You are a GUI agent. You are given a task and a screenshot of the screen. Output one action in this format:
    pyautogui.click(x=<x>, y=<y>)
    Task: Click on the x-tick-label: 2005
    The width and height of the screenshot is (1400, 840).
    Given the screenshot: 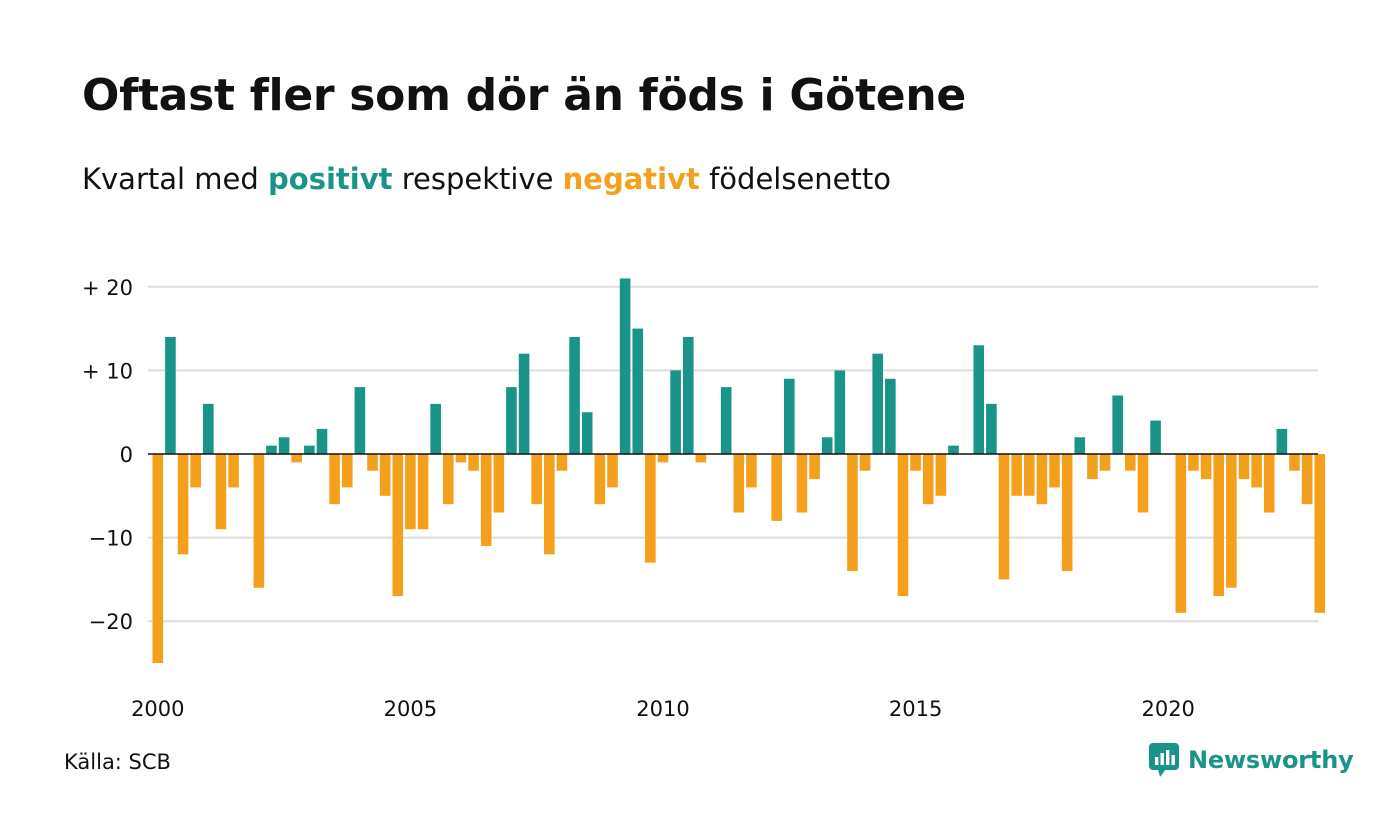 What is the action you would take?
    pyautogui.click(x=410, y=709)
    